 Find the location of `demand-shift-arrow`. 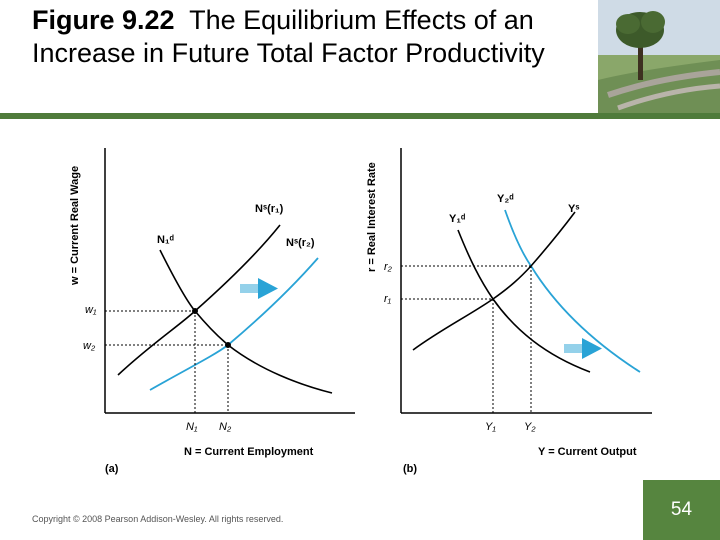

demand-shift-arrow is located at coordinates (583, 348).